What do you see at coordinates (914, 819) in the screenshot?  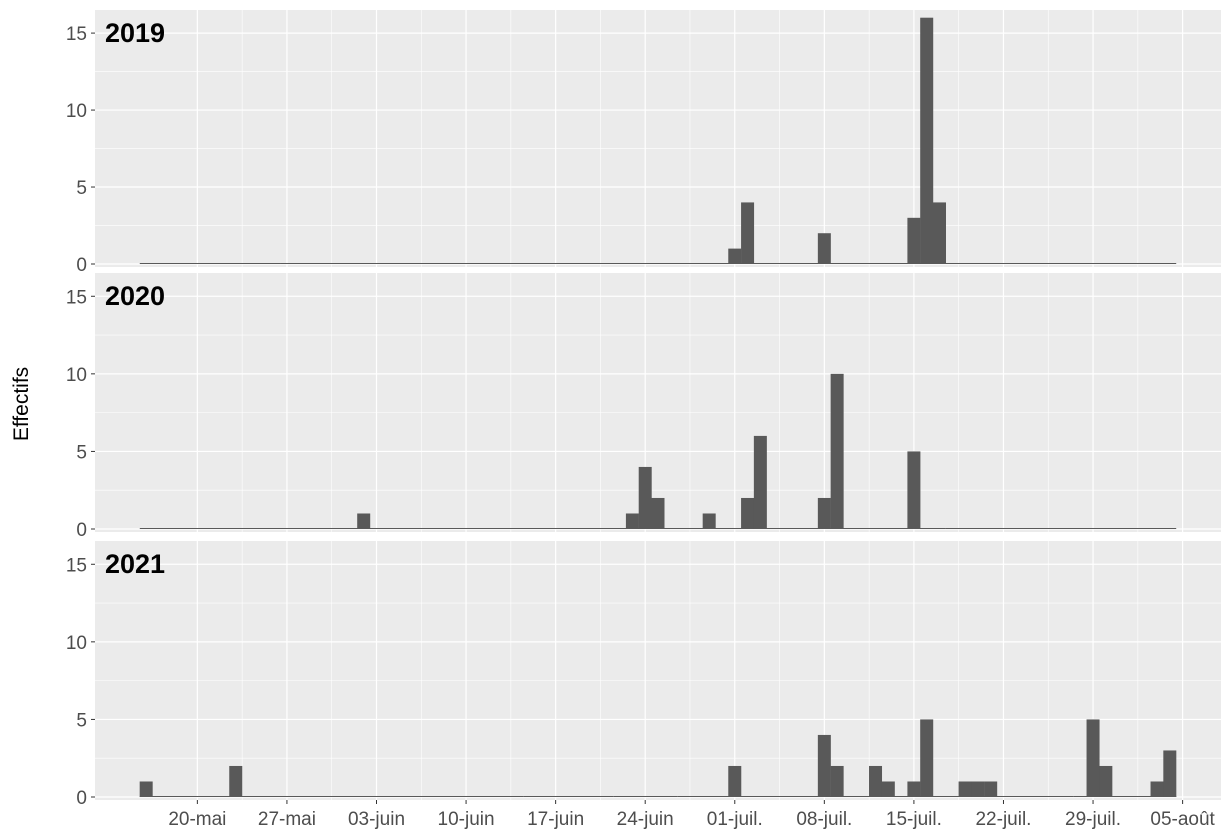 I see `x-tick-label: 15-juil.` at bounding box center [914, 819].